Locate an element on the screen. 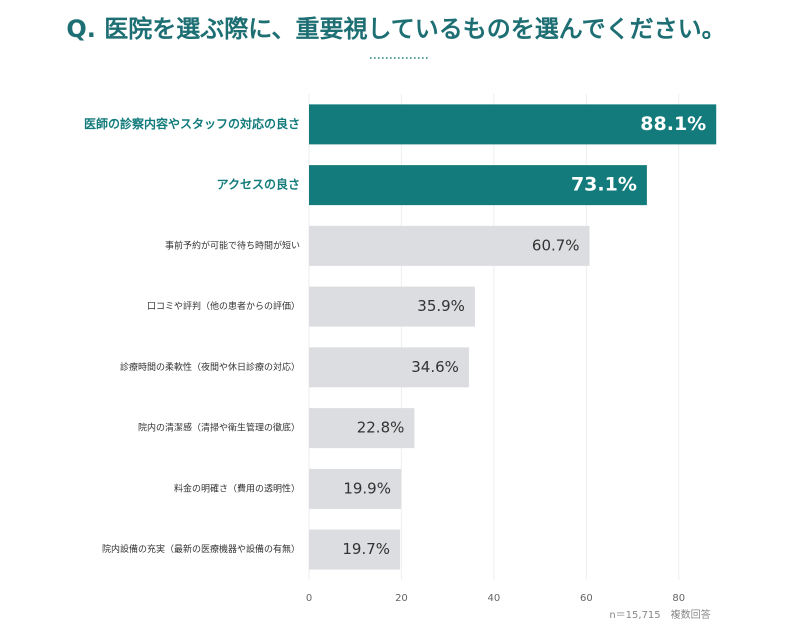 The image size is (792, 621). value-label: 19.7% is located at coordinates (366, 549).